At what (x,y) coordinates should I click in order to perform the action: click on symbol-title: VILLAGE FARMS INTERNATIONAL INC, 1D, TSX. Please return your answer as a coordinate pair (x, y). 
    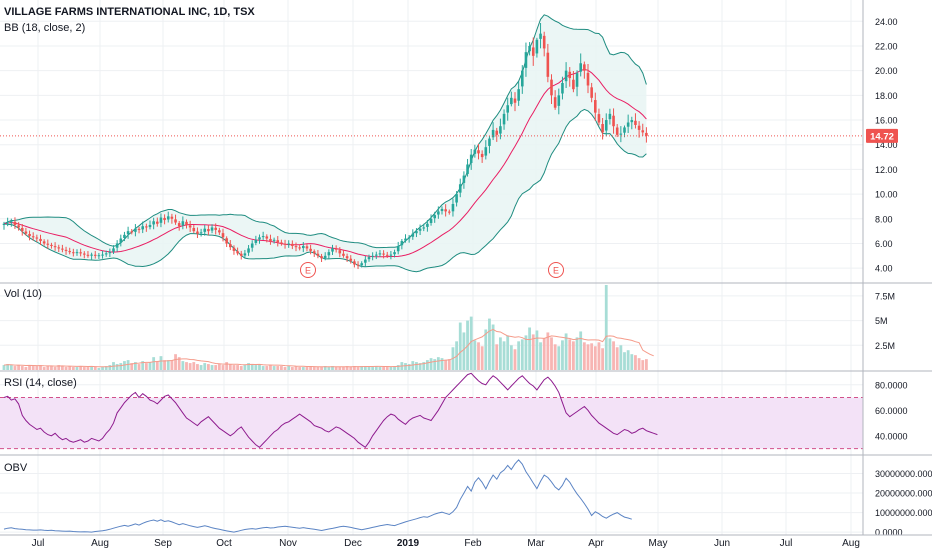
    Looking at the image, I should click on (129, 12).